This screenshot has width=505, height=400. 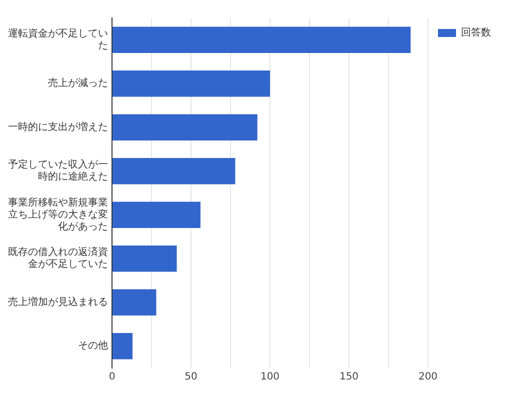 What do you see at coordinates (476, 32) in the screenshot?
I see `legend-label: 回答数` at bounding box center [476, 32].